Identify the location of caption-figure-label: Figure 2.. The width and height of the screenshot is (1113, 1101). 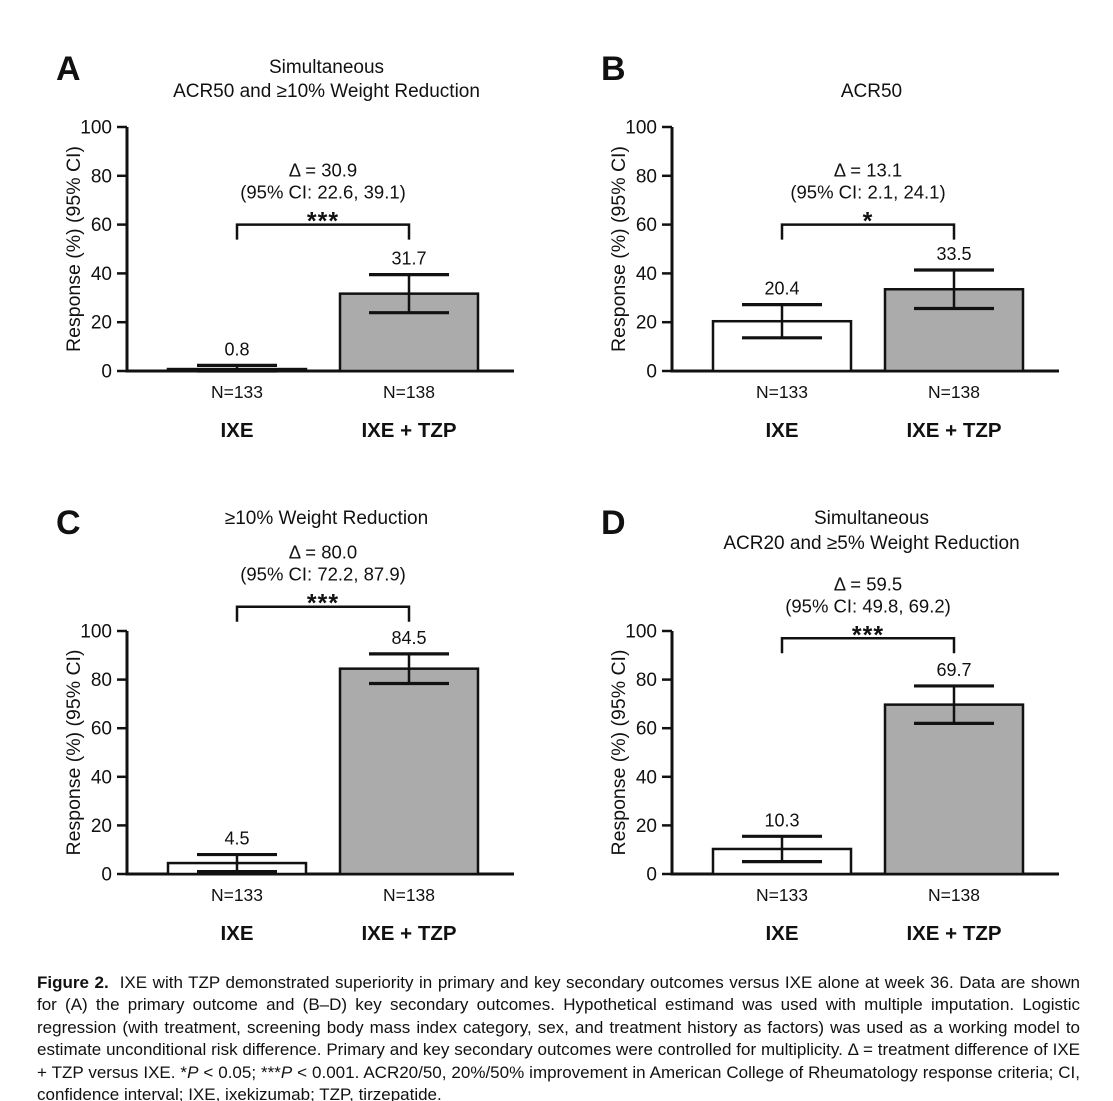
(73, 982).